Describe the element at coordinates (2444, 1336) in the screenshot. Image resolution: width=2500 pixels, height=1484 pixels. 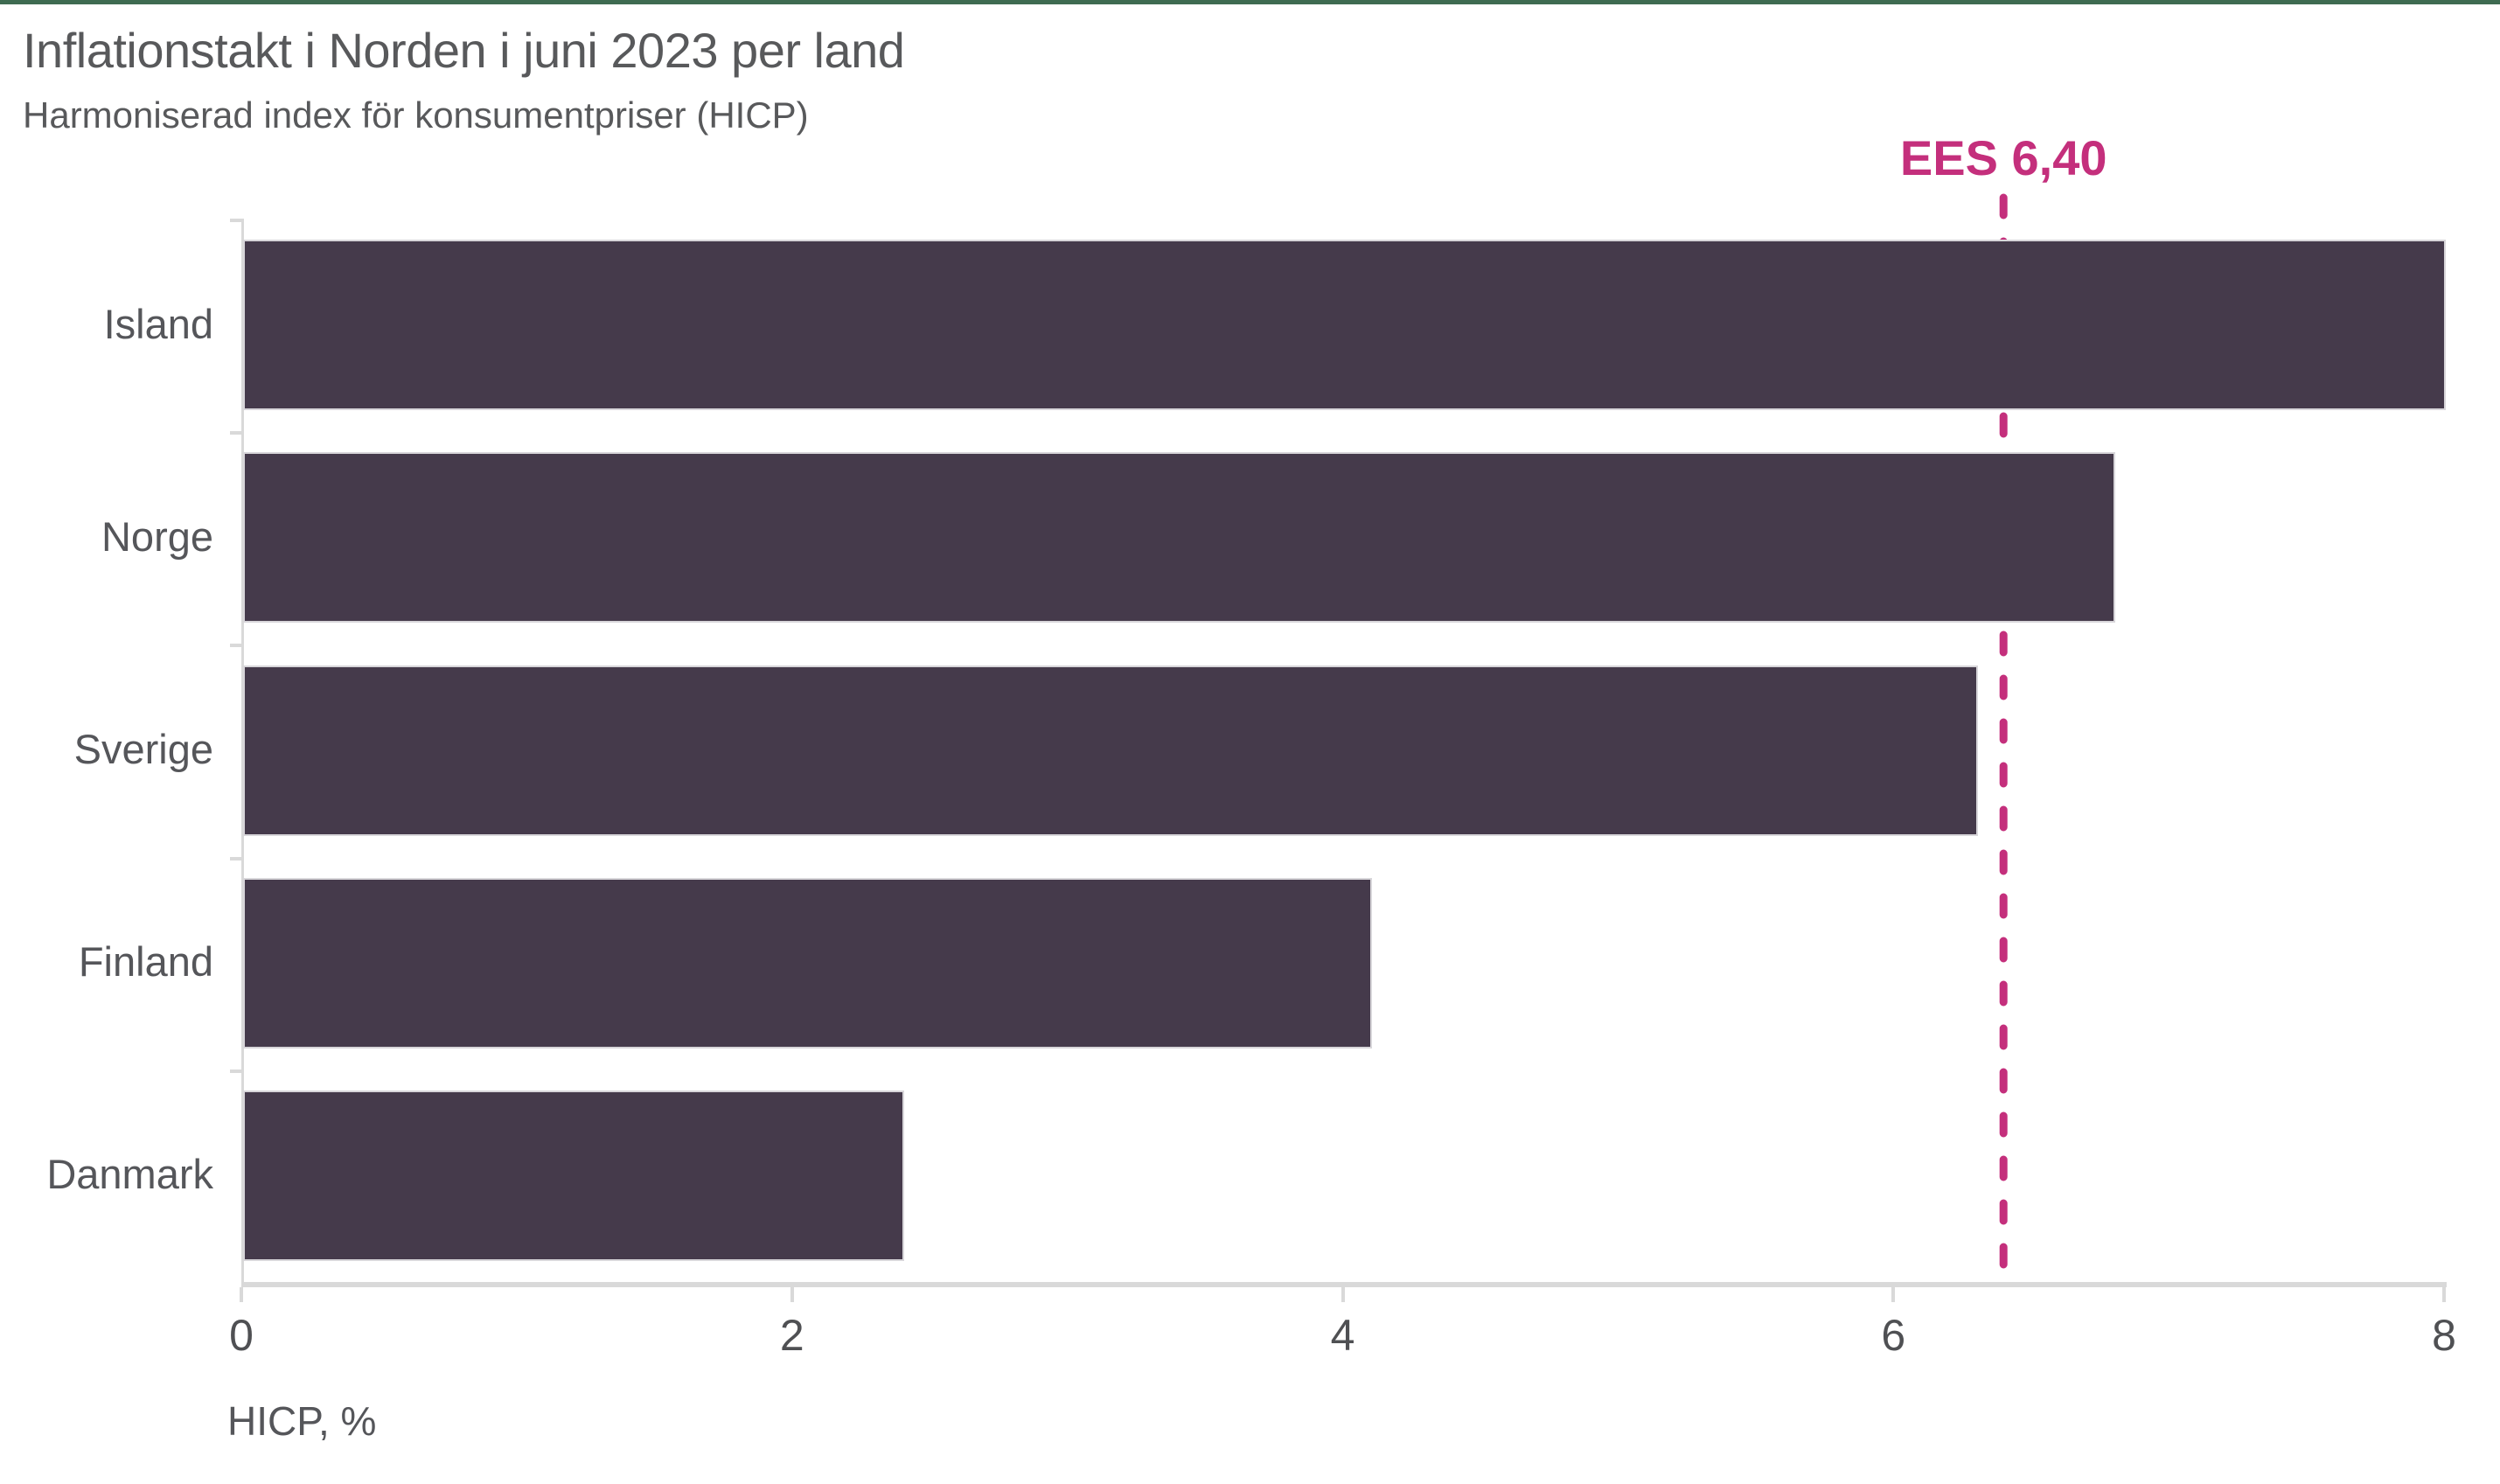
I see `x-tick-label-8: 8` at that location.